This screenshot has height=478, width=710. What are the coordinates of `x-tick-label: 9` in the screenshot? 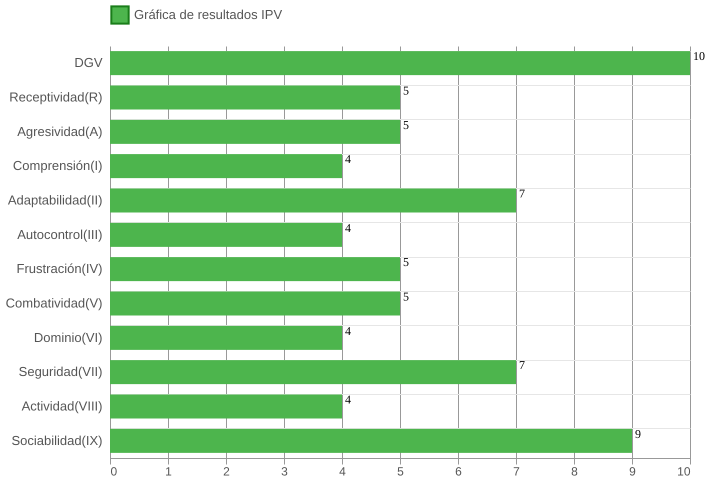 It's located at (632, 471).